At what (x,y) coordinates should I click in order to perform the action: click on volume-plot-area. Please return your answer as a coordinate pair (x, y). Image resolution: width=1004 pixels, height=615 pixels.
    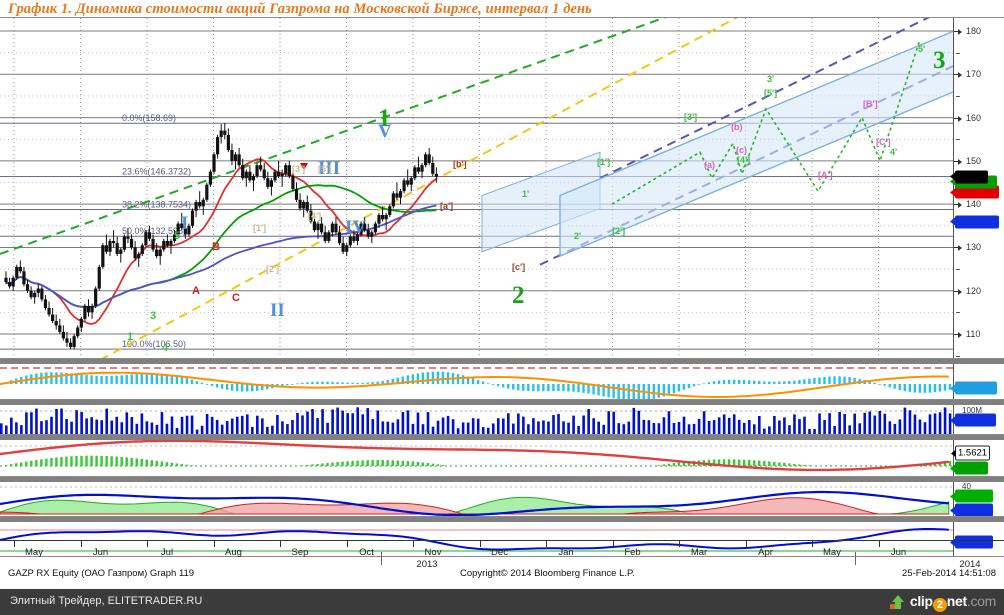
    Looking at the image, I should click on (477, 419).